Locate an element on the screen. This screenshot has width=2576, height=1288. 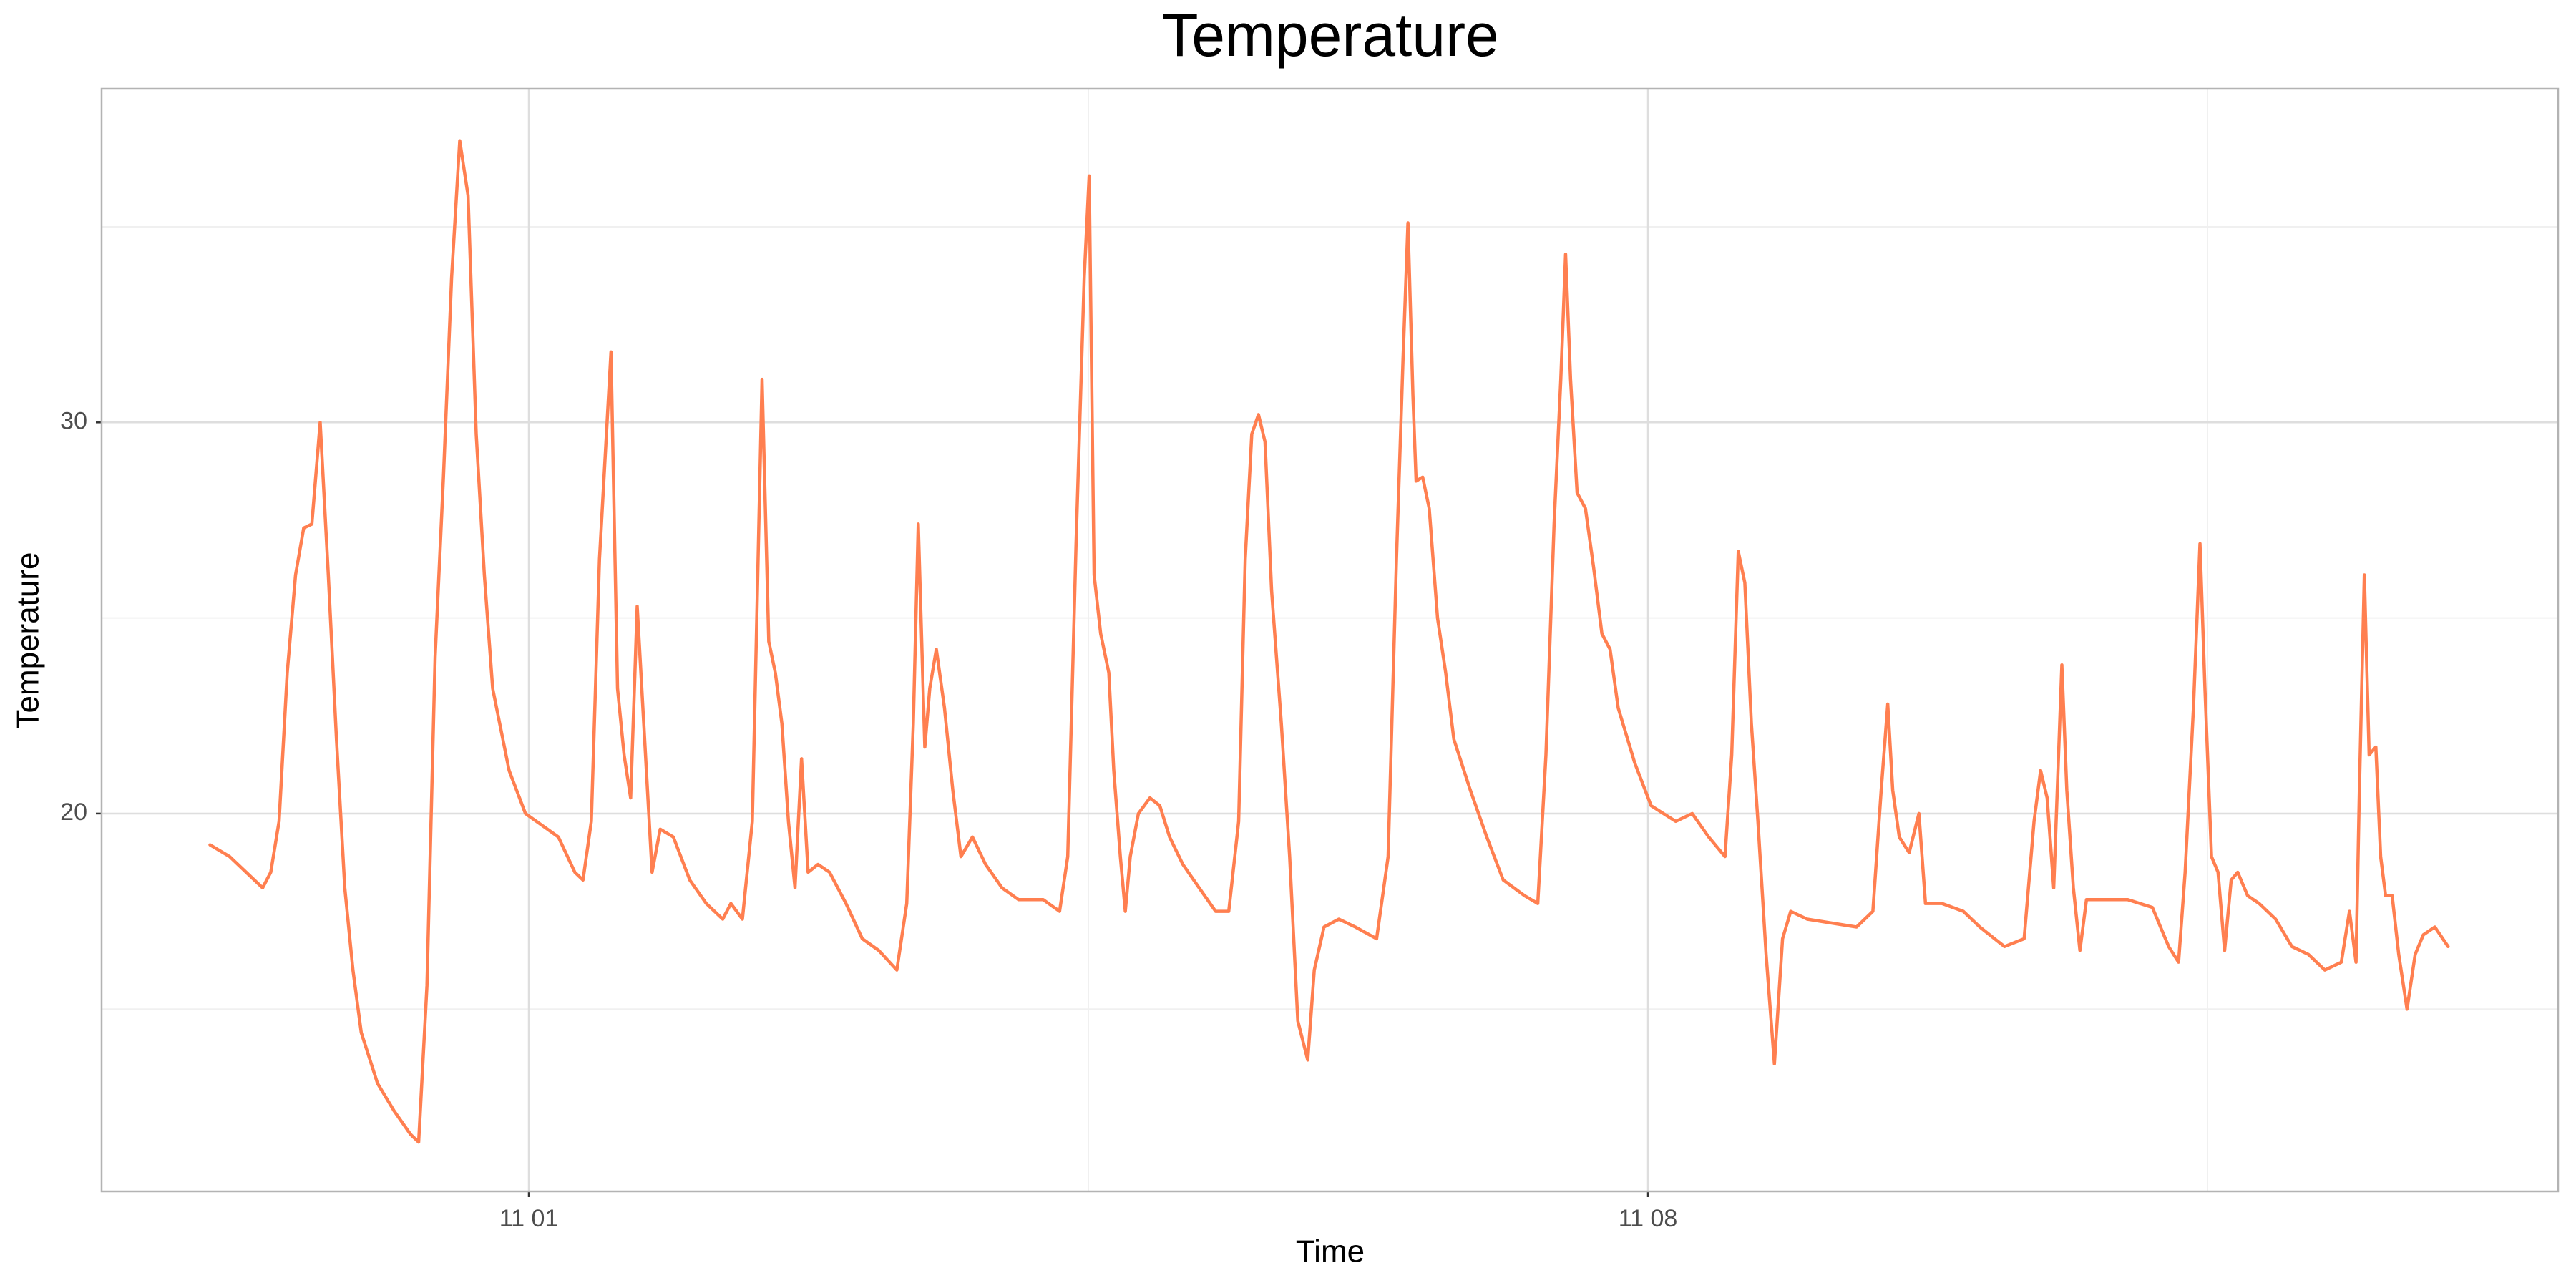
x-tick-label: 11 01 is located at coordinates (529, 1218).